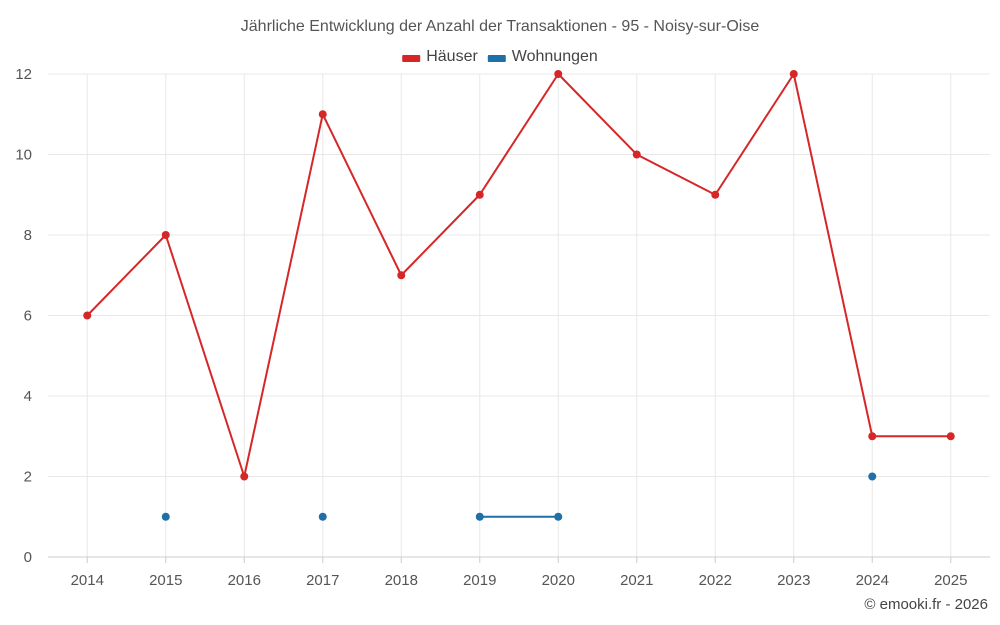  What do you see at coordinates (872, 580) in the screenshot?
I see `x-tick-label: 2024` at bounding box center [872, 580].